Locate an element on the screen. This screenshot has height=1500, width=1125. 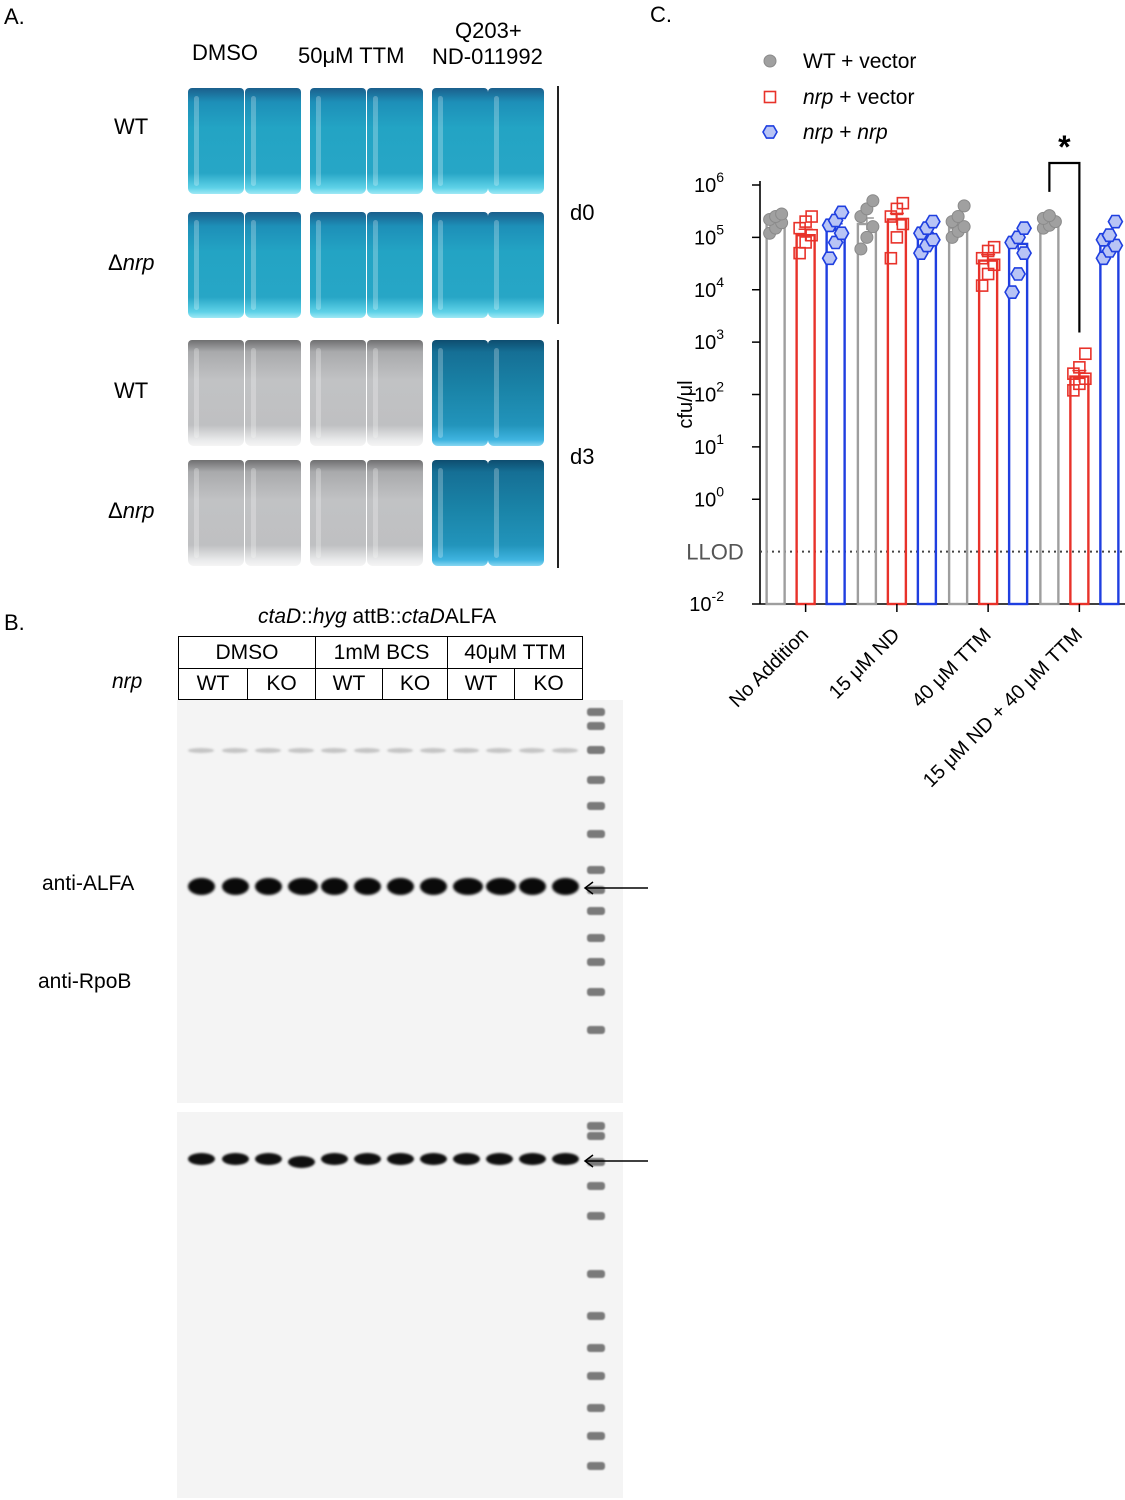
genotype-cell: KO is located at coordinates (281, 684).